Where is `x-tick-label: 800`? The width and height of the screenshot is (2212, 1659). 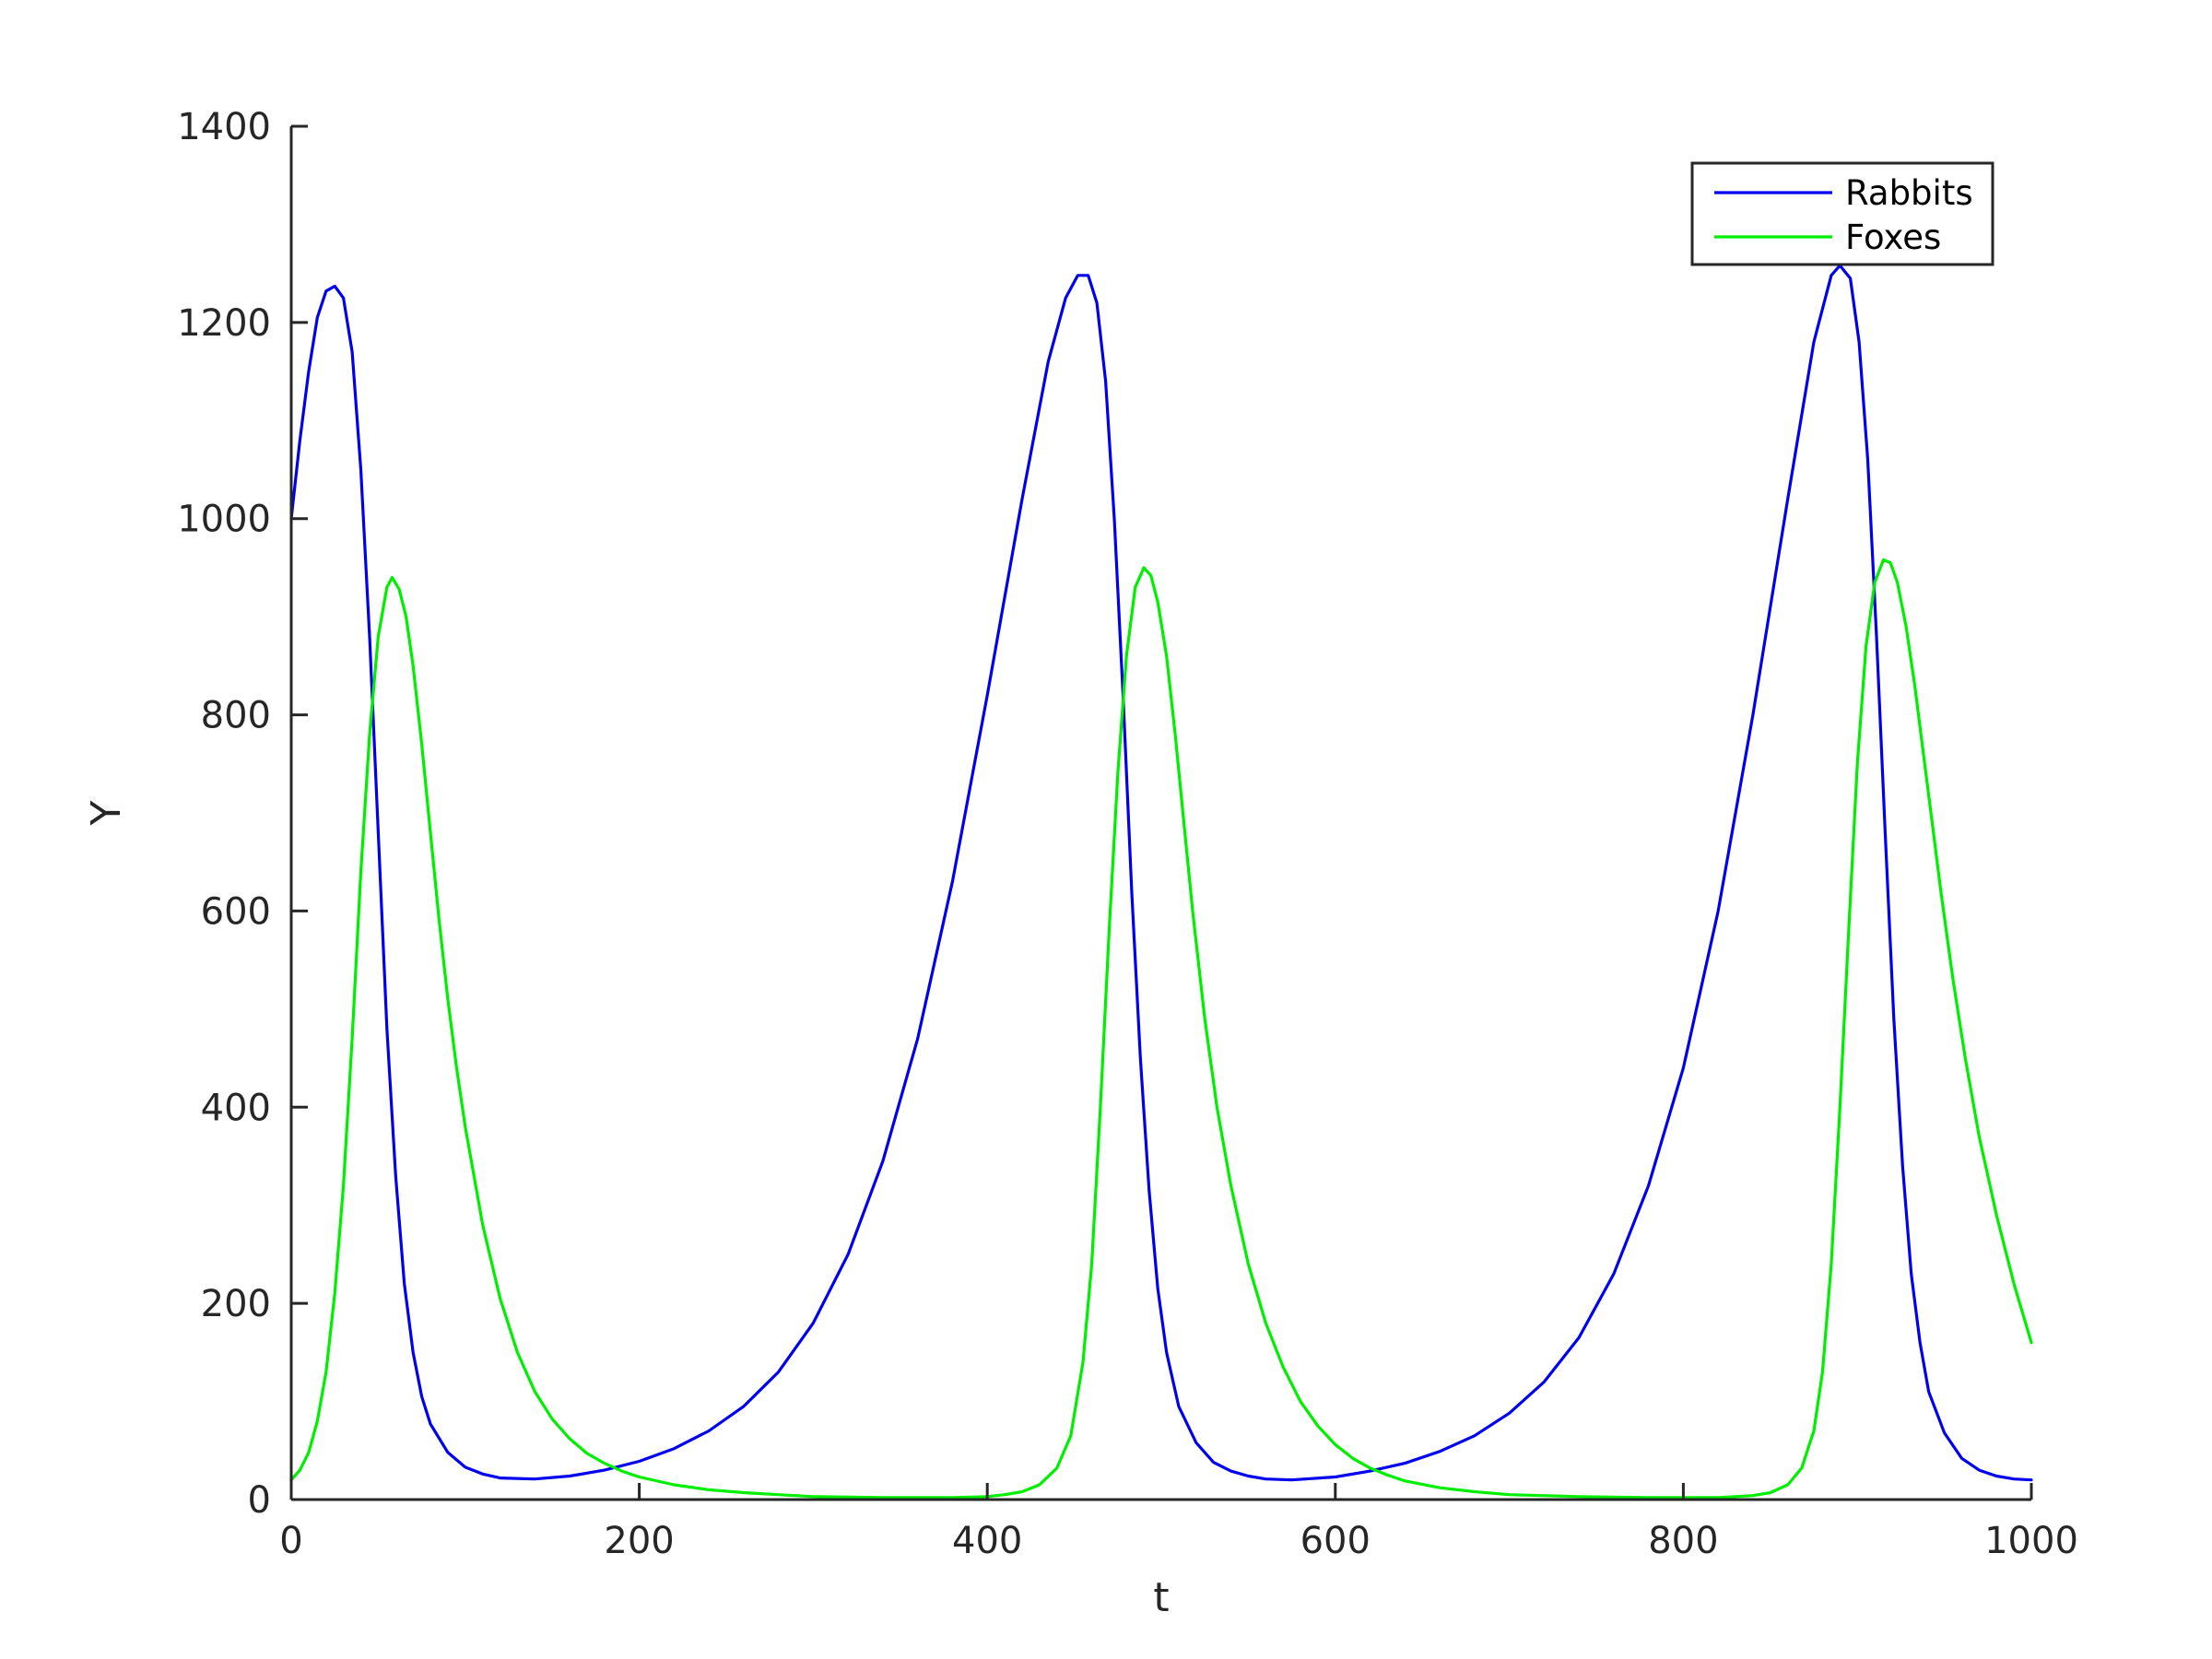 x-tick-label: 800 is located at coordinates (1683, 1541).